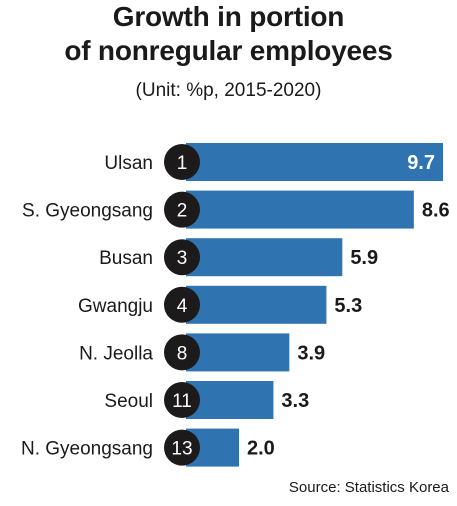 Image resolution: width=457 pixels, height=506 pixels. What do you see at coordinates (311, 353) in the screenshot?
I see `value-label-4: 3.9` at bounding box center [311, 353].